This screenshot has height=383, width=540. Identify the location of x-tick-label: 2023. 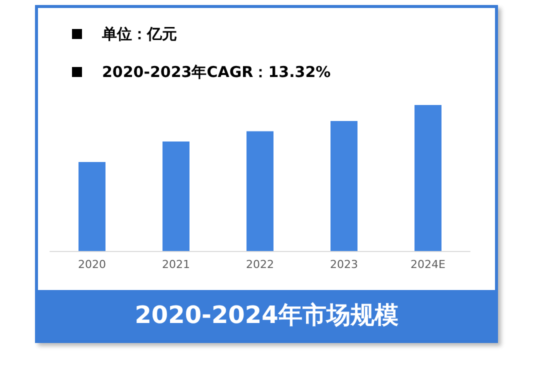
(344, 264).